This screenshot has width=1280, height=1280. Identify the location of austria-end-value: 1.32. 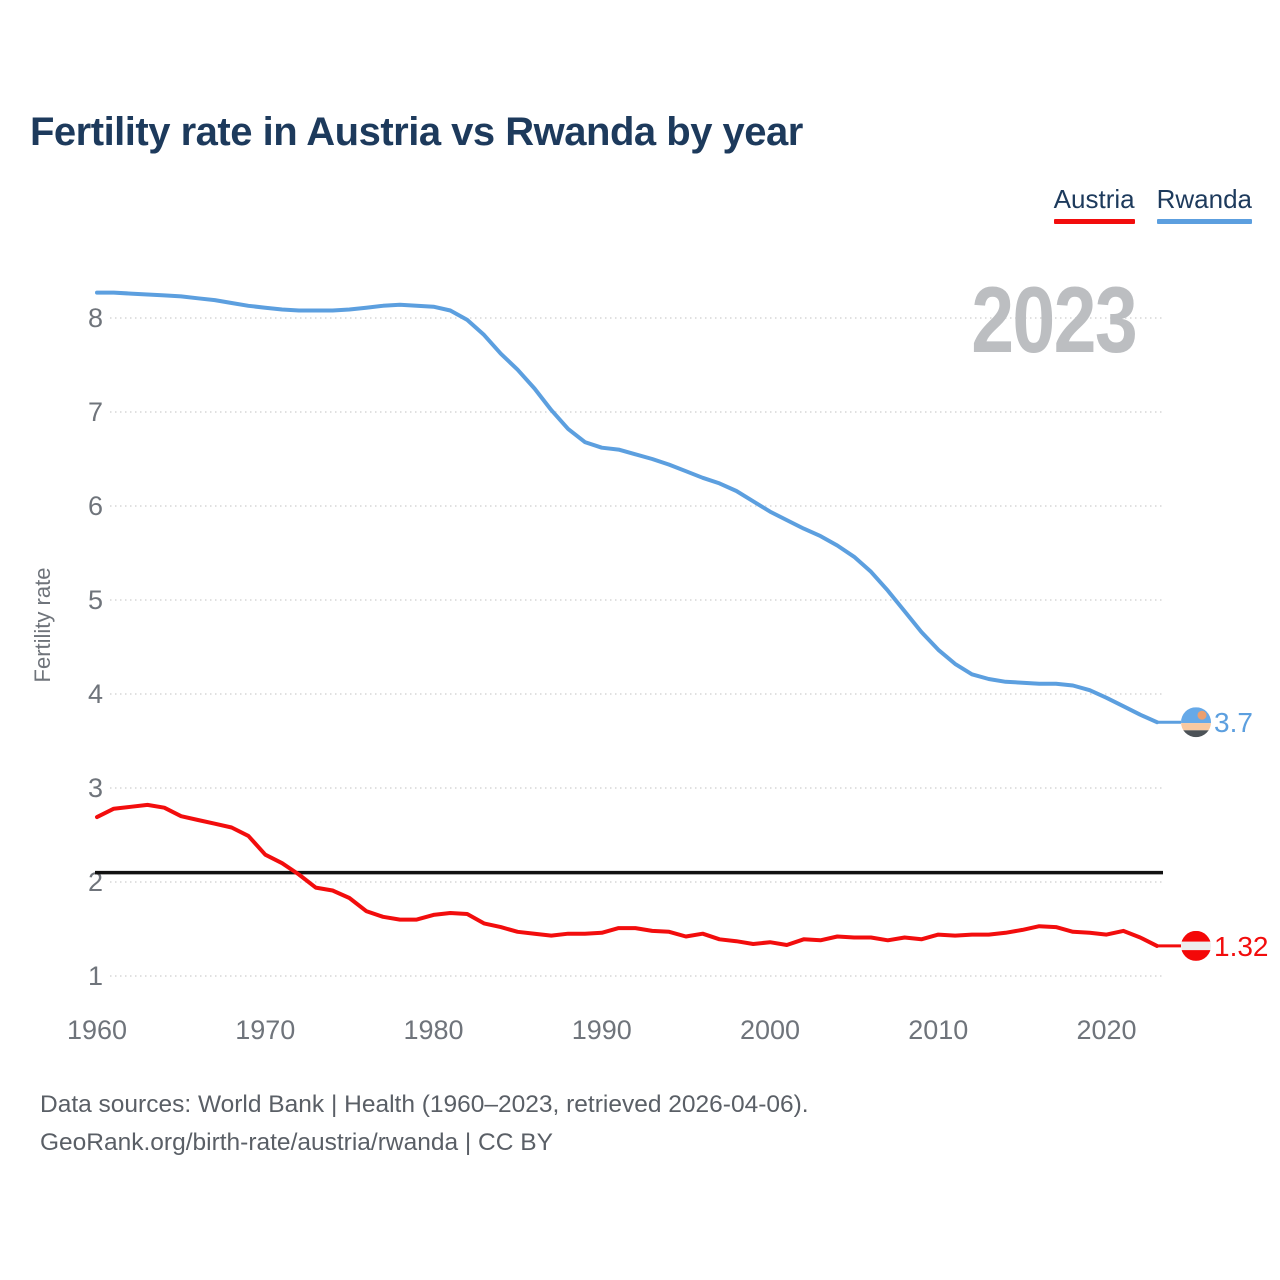
(1241, 946).